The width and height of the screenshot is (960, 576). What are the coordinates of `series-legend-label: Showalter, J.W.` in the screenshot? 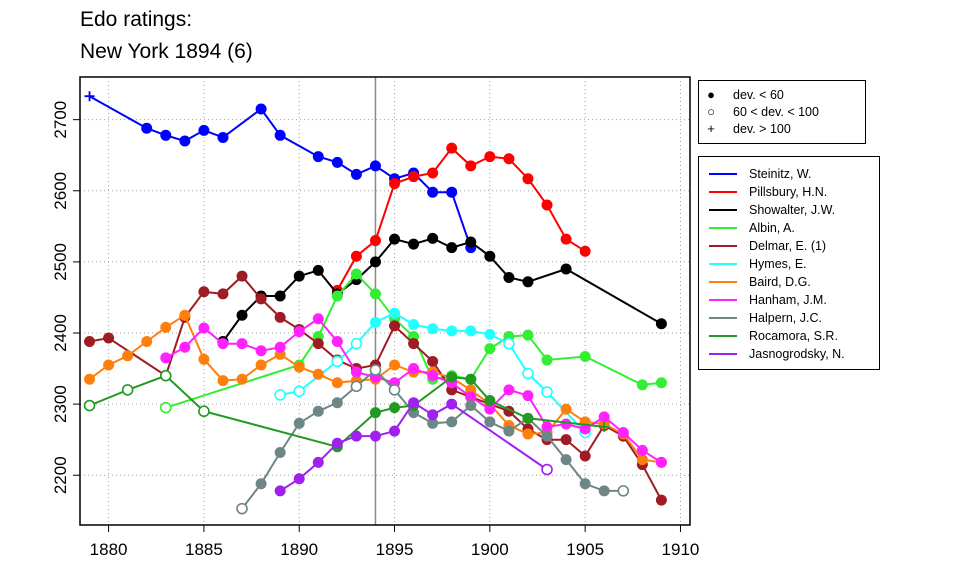 It's located at (792, 210).